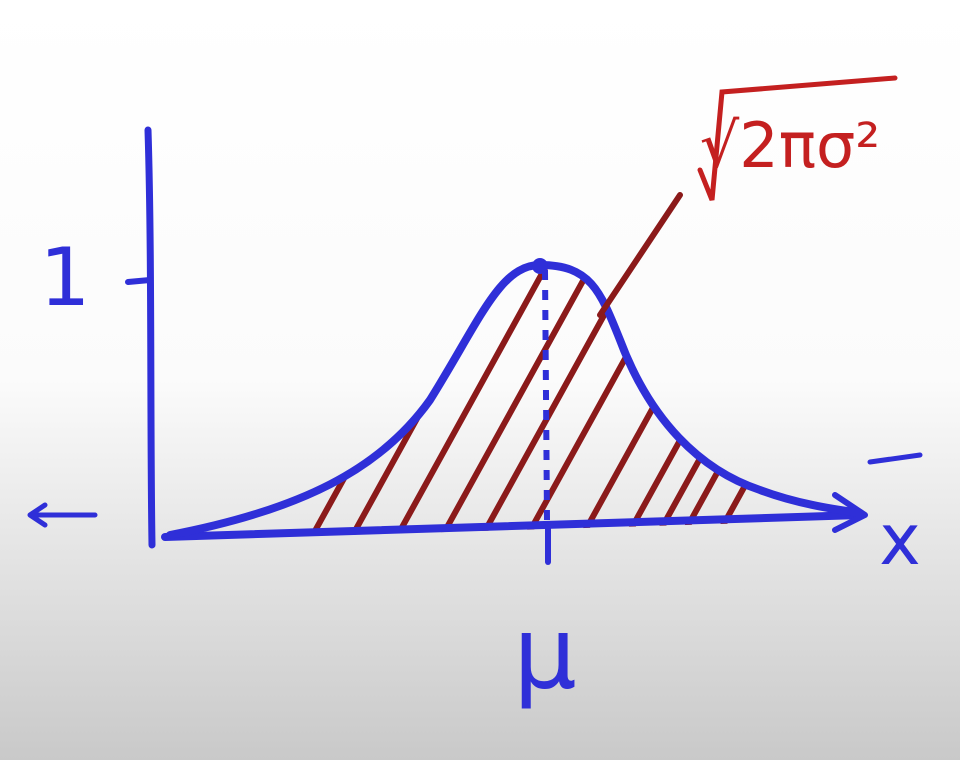  What do you see at coordinates (65, 277) in the screenshot?
I see `y-tick-label: 1` at bounding box center [65, 277].